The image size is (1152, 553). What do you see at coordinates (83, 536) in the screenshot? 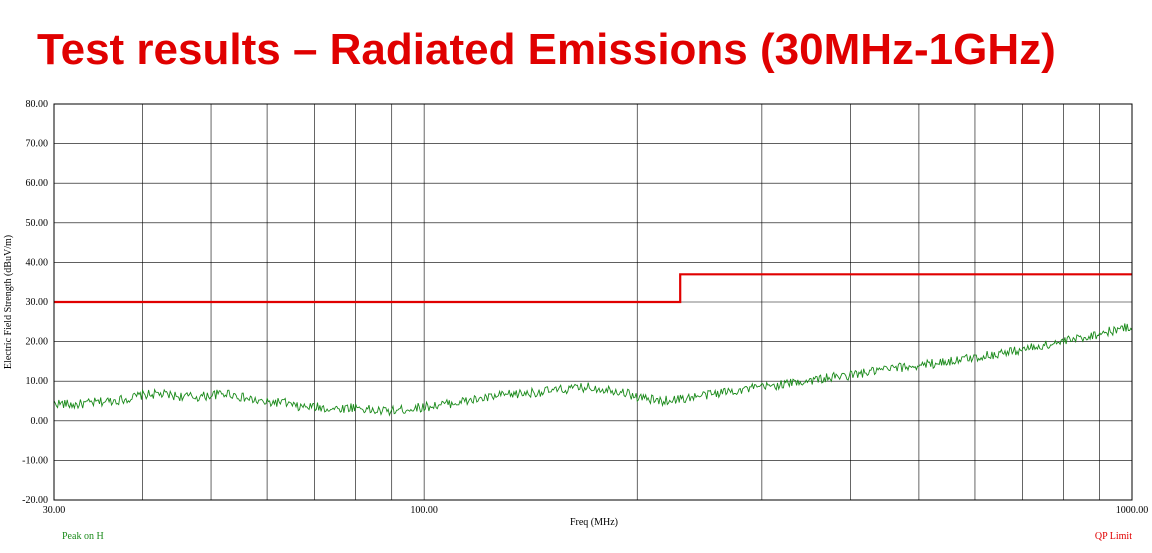
I see `legend-peak-on-h: Peak on H` at bounding box center [83, 536].